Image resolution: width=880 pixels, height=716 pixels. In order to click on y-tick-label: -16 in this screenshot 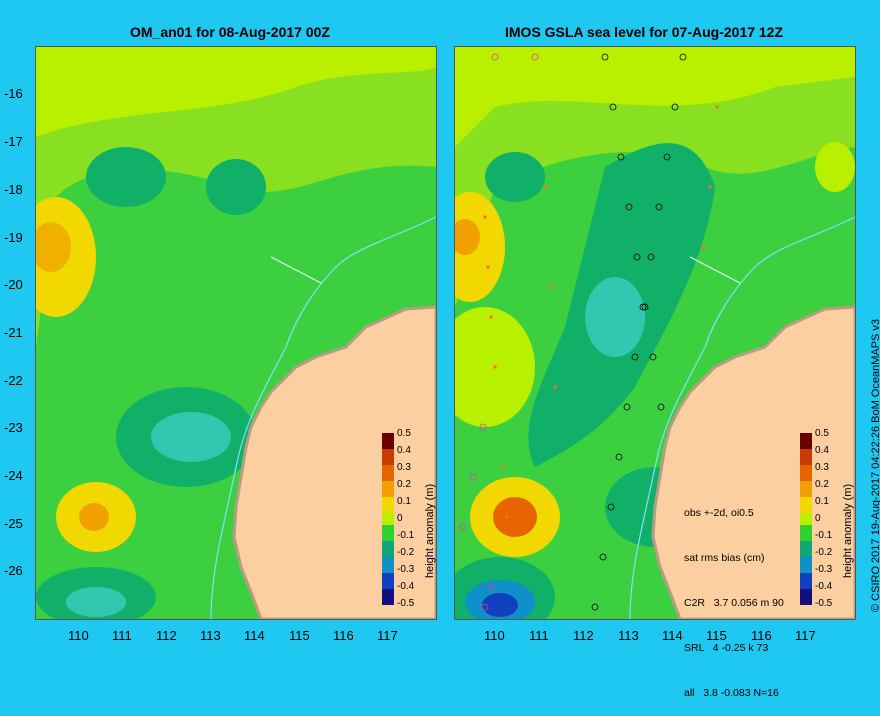, I will do `click(13, 93)`.